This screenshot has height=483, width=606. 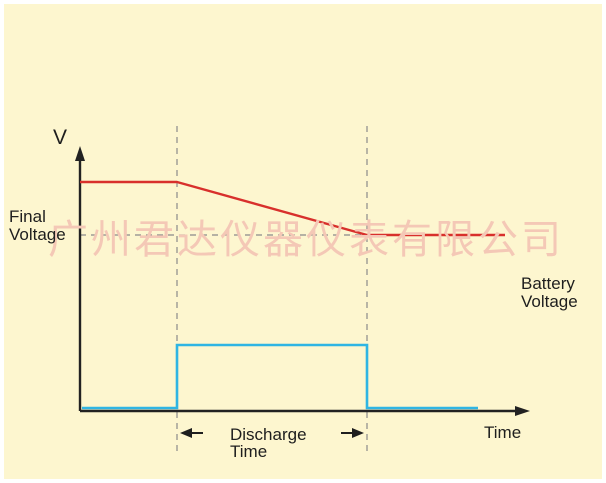 What do you see at coordinates (60, 137) in the screenshot?
I see `y-axis-label: V` at bounding box center [60, 137].